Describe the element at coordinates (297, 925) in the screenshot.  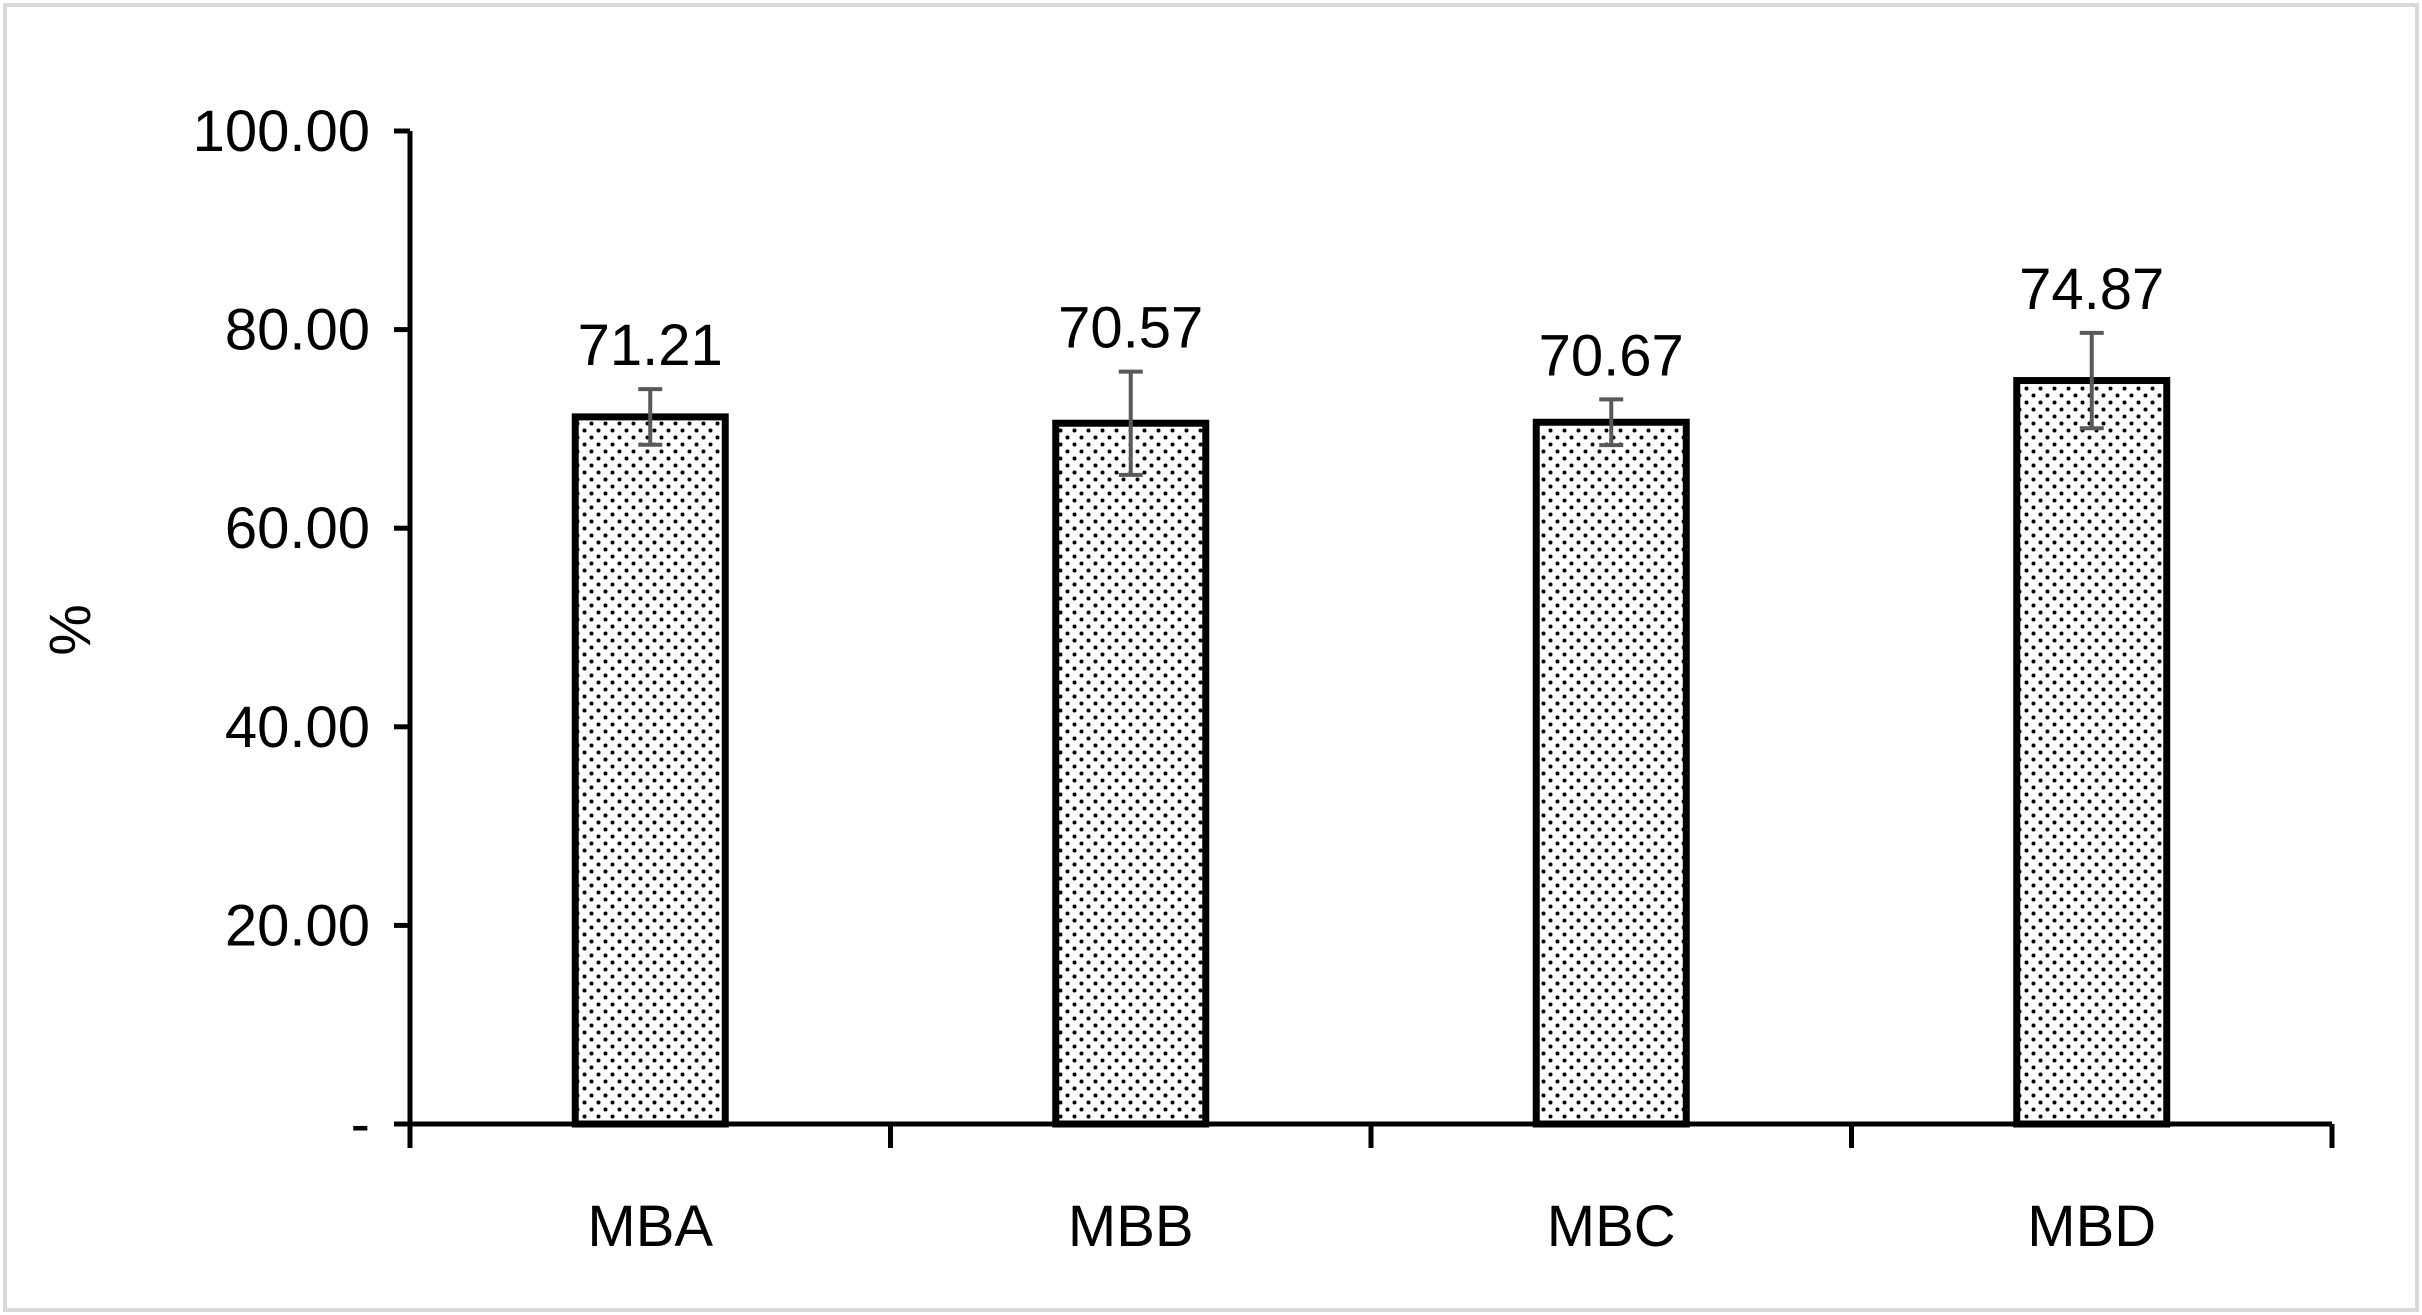
I see `y-tick-label: 20.00` at that location.